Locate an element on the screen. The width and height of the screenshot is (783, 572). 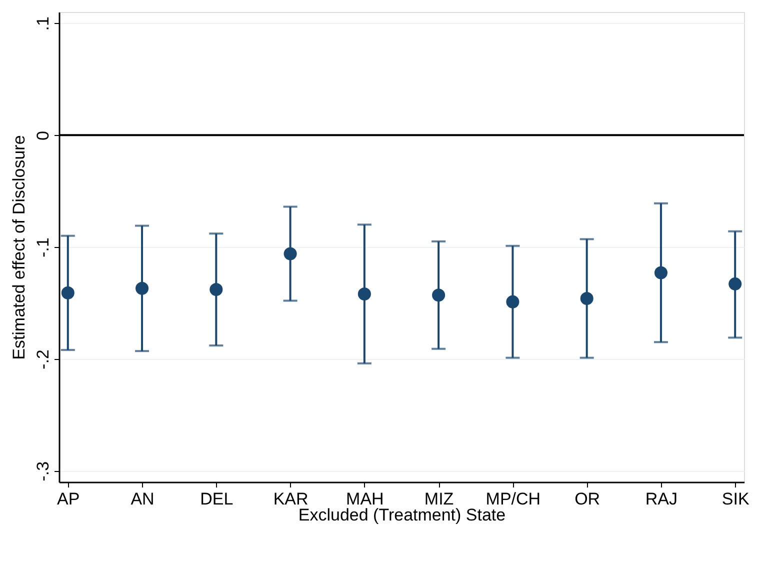
y-tick-label: 0 is located at coordinates (43, 135).